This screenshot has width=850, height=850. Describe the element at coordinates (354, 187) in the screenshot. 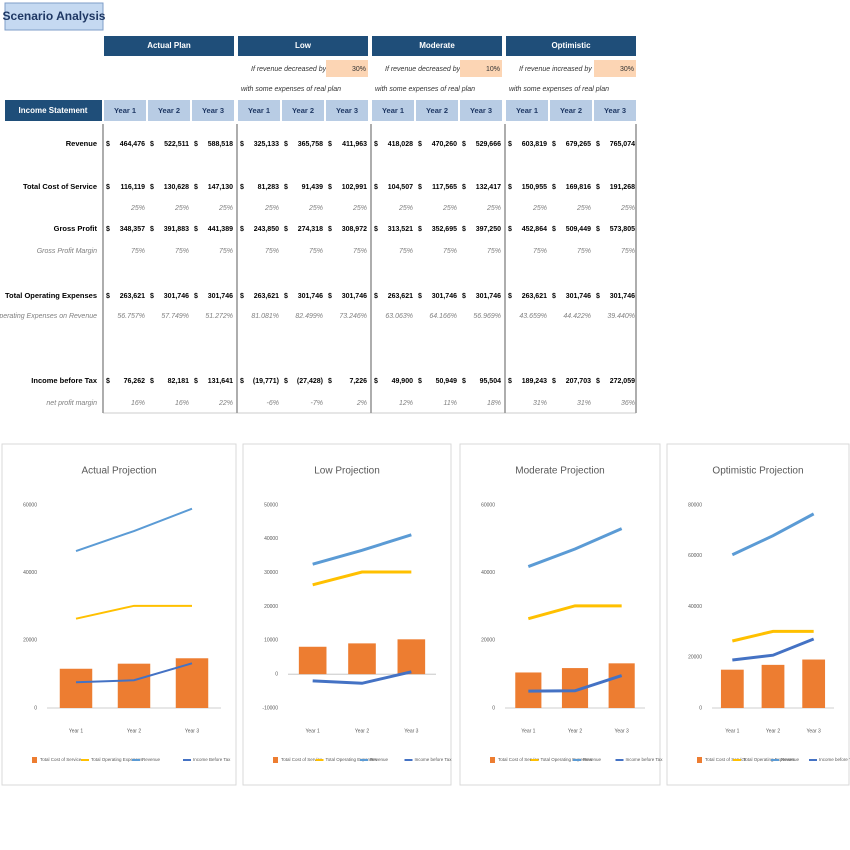

I see `cell: 102,991` at that location.